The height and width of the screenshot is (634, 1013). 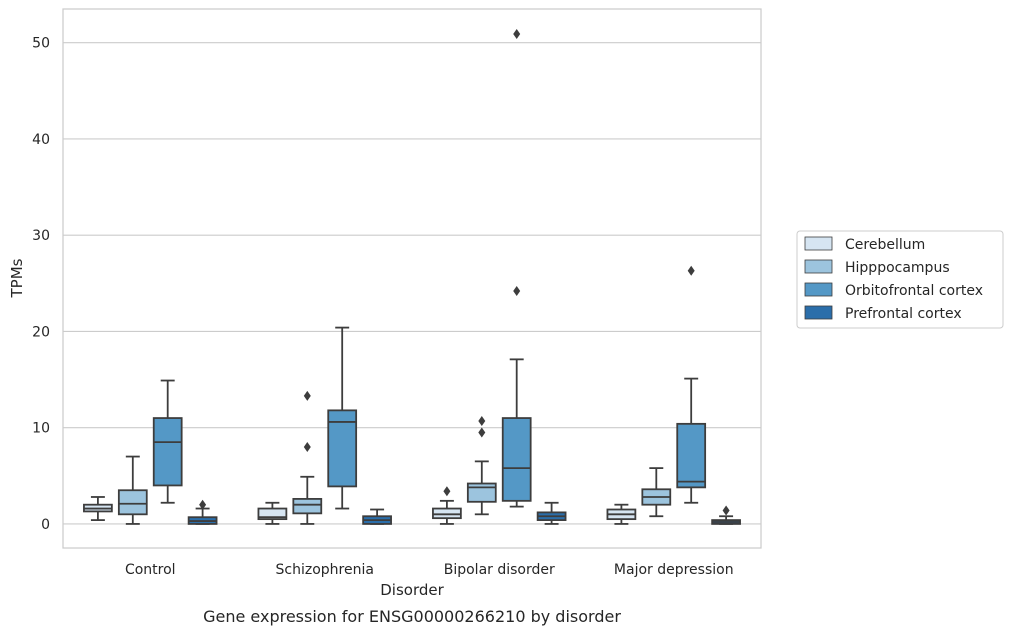 I want to click on y-tick-label: 0, so click(x=45, y=525).